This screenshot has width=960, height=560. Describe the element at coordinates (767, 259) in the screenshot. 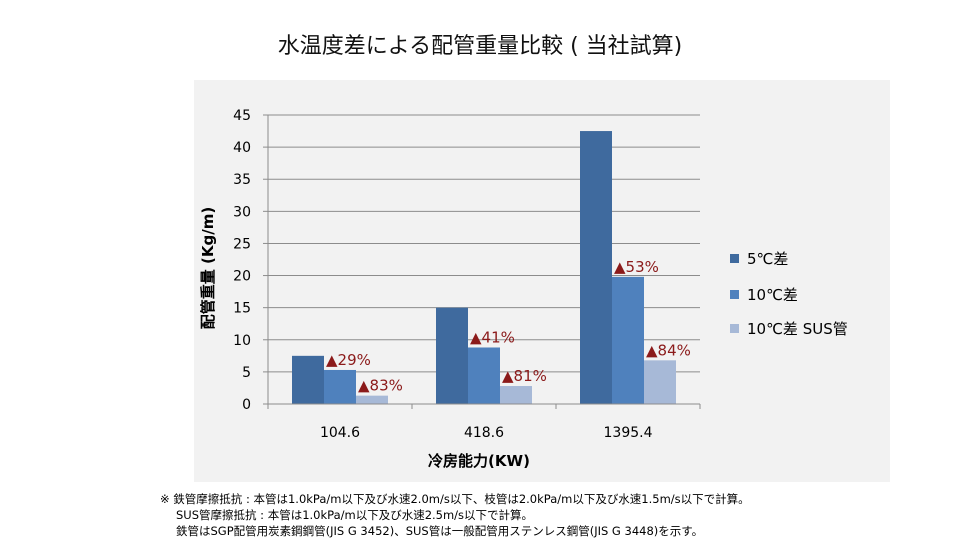

I see `legend-label: 5℃差` at that location.